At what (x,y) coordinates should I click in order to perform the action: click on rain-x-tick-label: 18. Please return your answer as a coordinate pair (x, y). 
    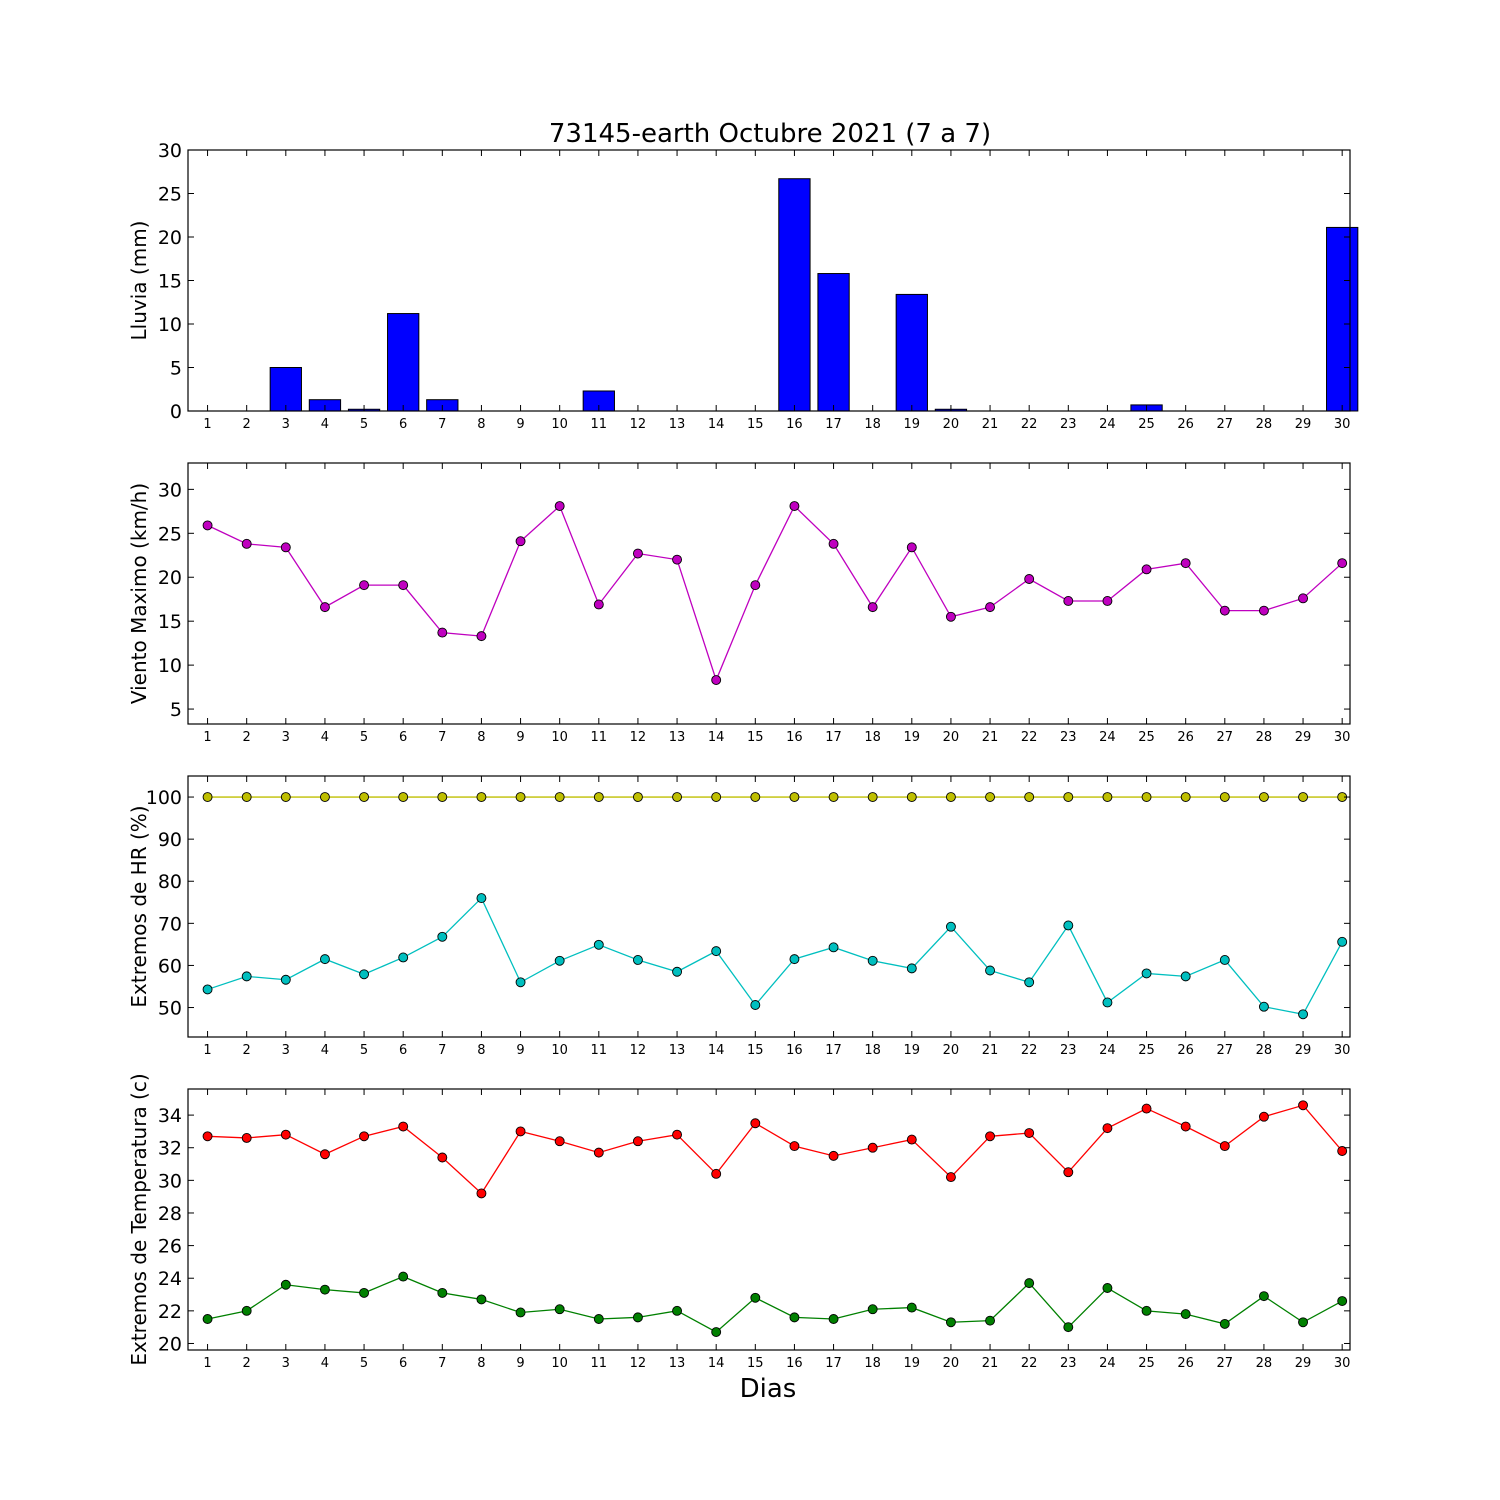
    Looking at the image, I should click on (872, 424).